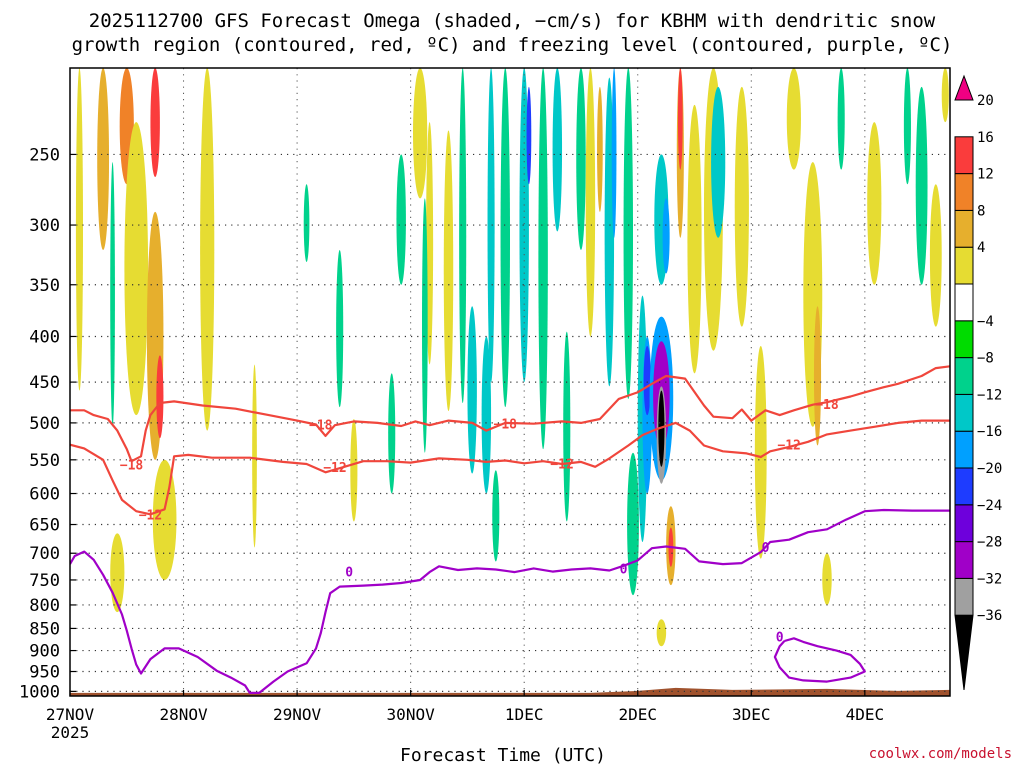 The image size is (1024, 768). What do you see at coordinates (44, 424) in the screenshot?
I see `y-tick-label: 500` at bounding box center [44, 424].